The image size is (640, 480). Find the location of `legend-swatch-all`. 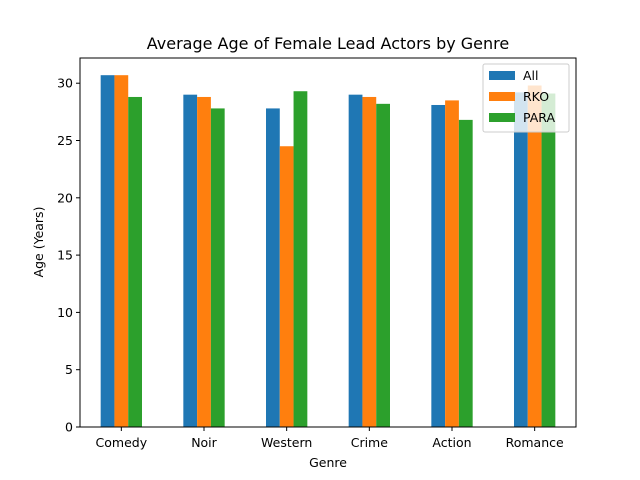

legend-swatch-all is located at coordinates (502, 75).